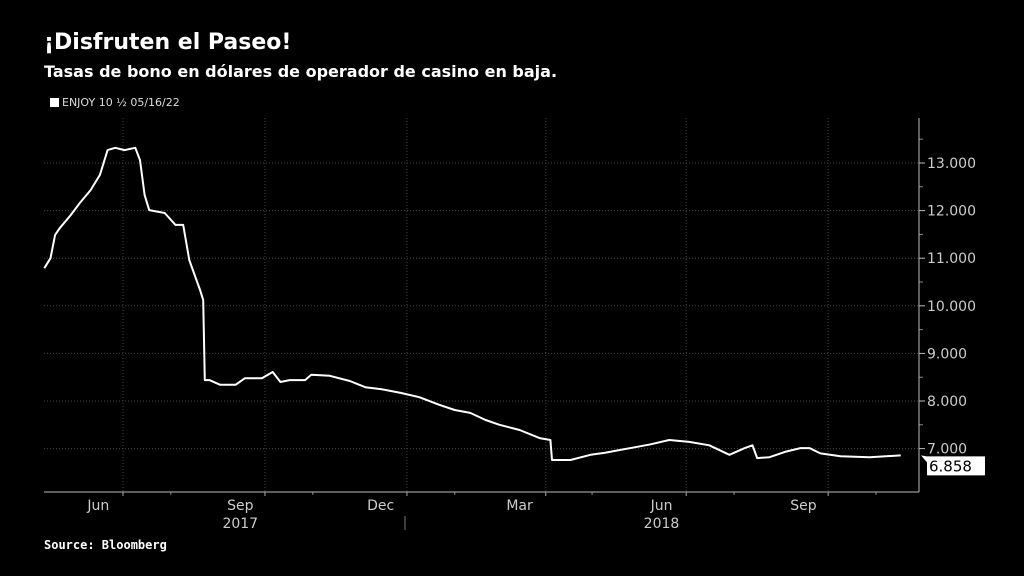  Describe the element at coordinates (951, 259) in the screenshot. I see `y-tick-label: 11.000` at that location.